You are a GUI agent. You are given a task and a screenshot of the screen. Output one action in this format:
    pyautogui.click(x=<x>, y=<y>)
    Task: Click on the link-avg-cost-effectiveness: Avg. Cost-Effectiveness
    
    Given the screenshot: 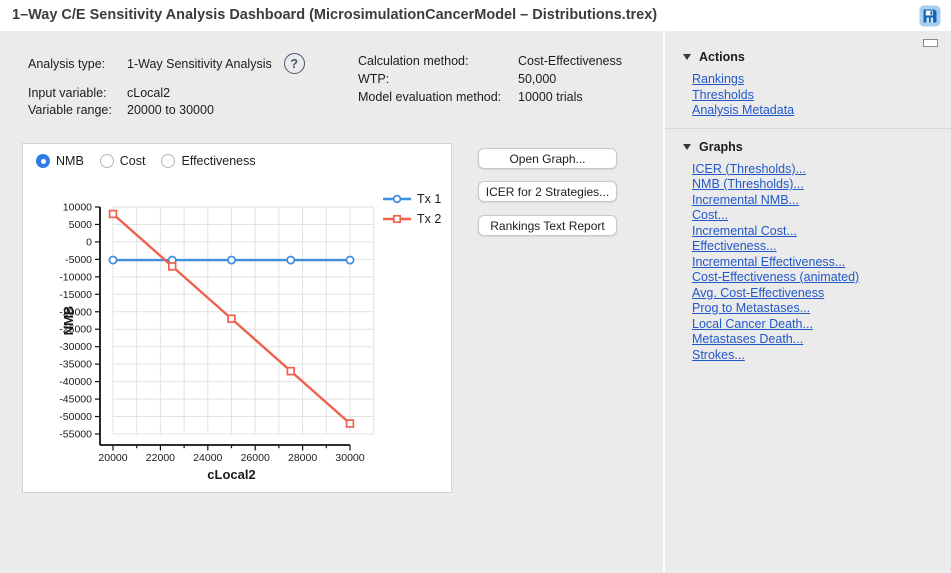 What is the action you would take?
    pyautogui.click(x=758, y=292)
    